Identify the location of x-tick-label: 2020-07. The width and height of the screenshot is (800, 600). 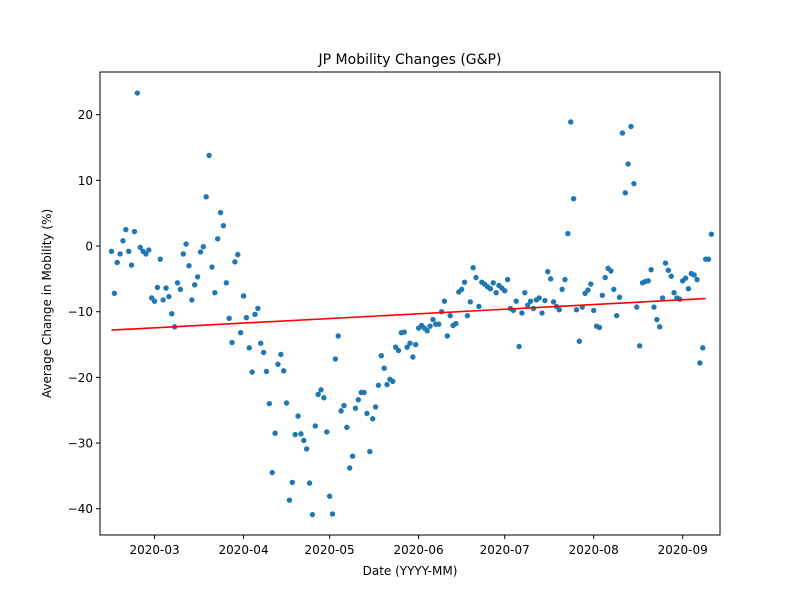
(505, 550).